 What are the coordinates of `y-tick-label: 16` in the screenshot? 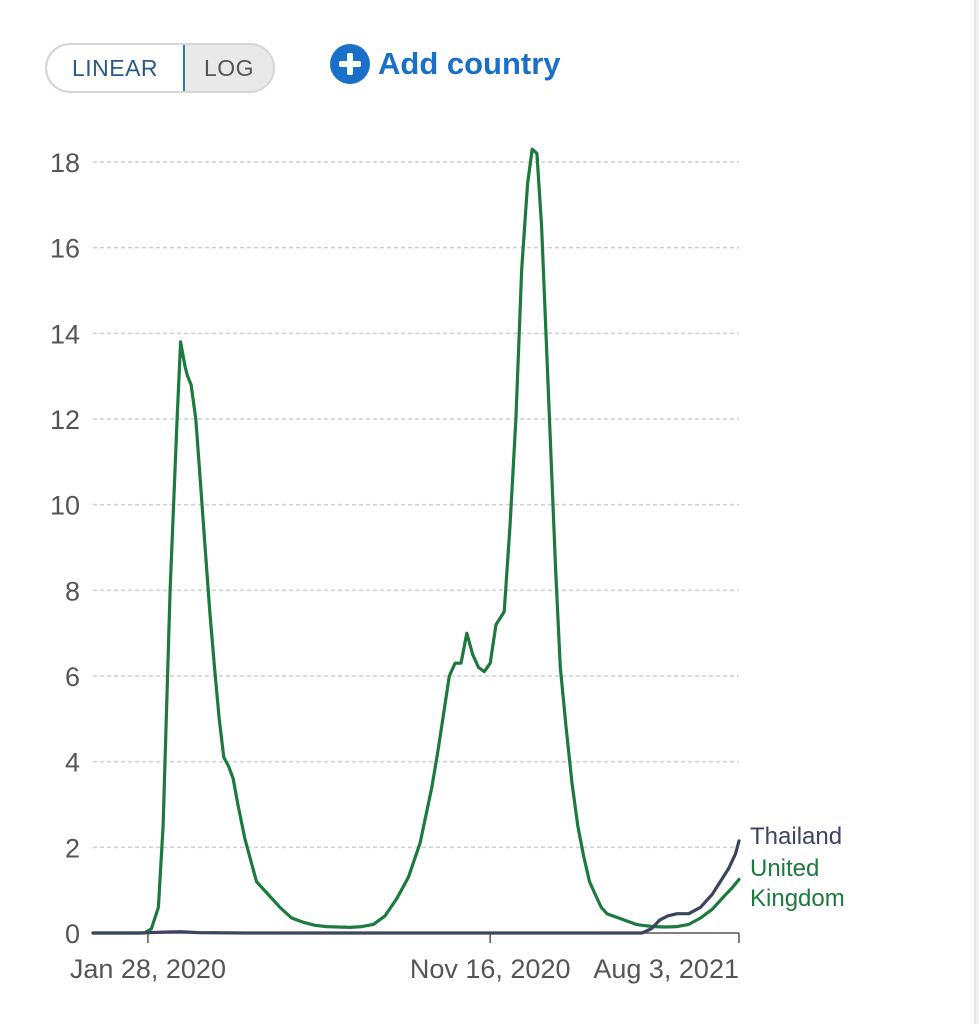 It's located at (65, 249).